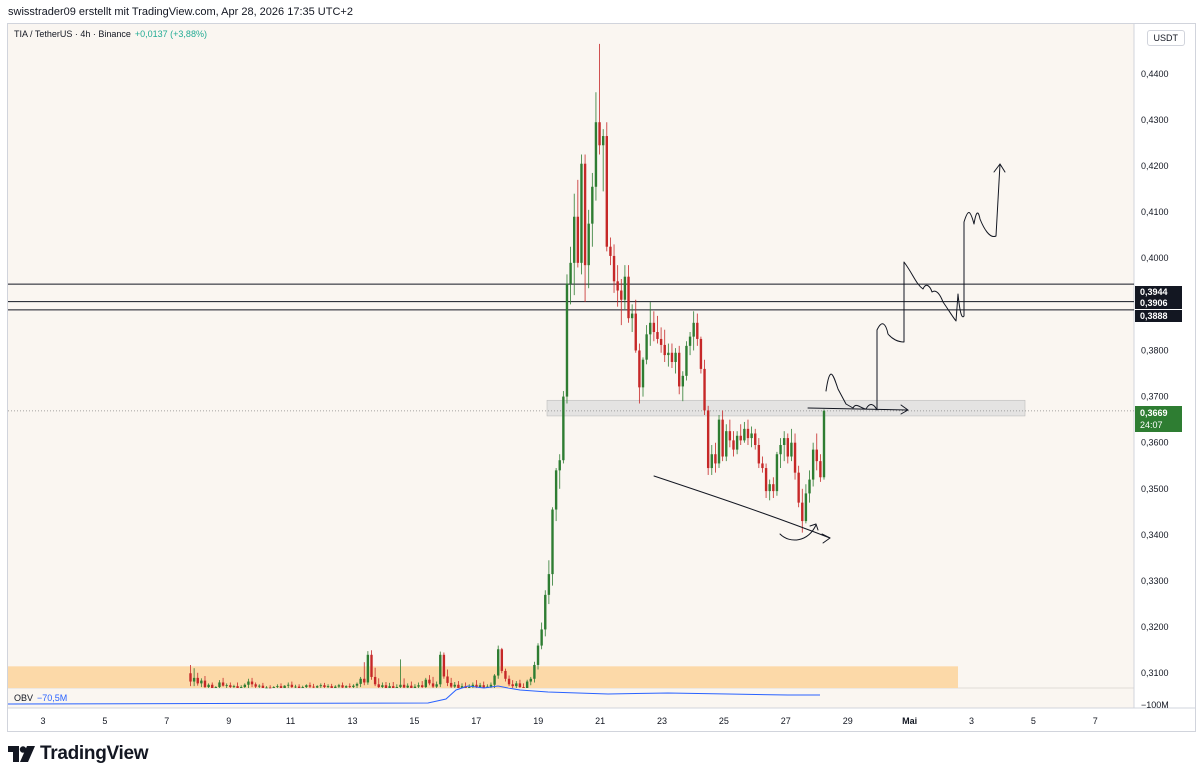 The height and width of the screenshot is (778, 1200). I want to click on footer-brand: TradingView, so click(78, 754).